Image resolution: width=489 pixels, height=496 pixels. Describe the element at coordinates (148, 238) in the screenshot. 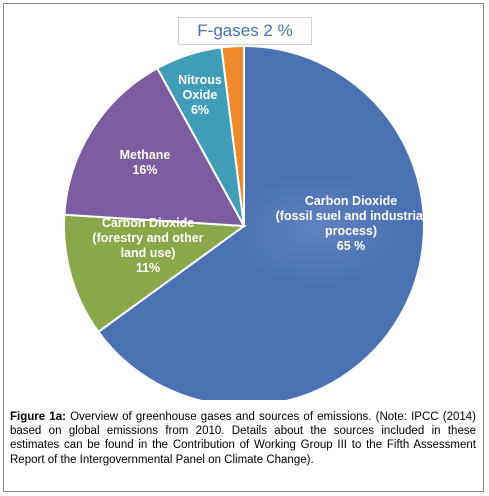

I see `label-line: (forestry and other` at that location.